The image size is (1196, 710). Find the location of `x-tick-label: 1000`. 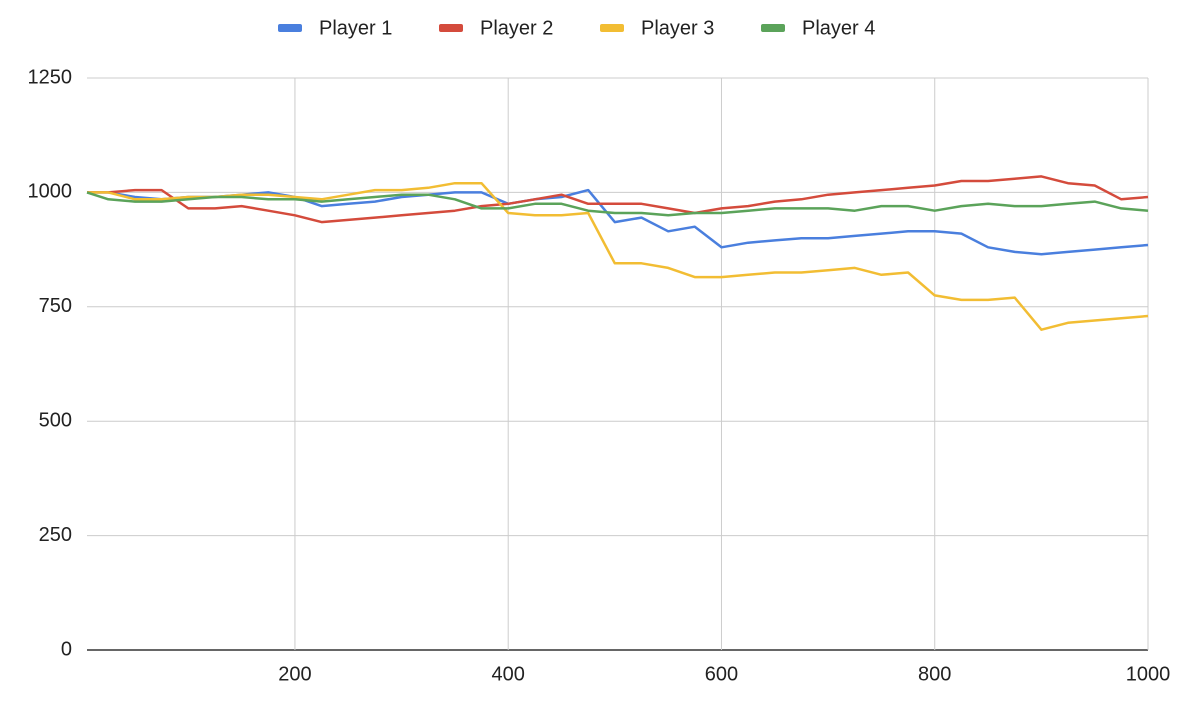

x-tick-label: 1000 is located at coordinates (1148, 674).